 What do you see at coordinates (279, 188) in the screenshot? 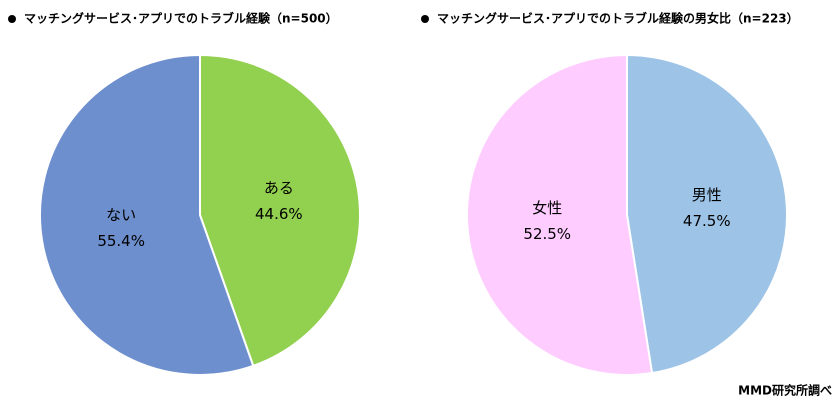
I see `slice-label: ある` at bounding box center [279, 188].